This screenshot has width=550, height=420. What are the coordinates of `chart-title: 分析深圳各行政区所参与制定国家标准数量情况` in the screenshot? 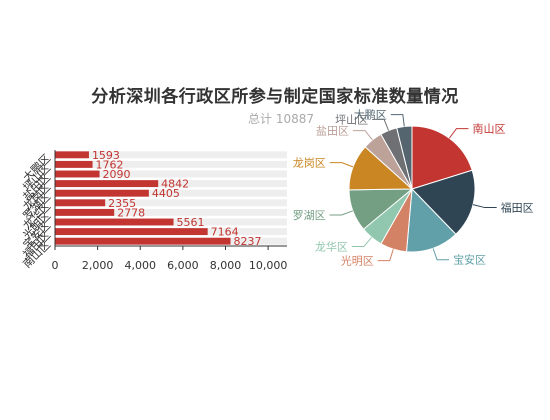 It's located at (275, 97).